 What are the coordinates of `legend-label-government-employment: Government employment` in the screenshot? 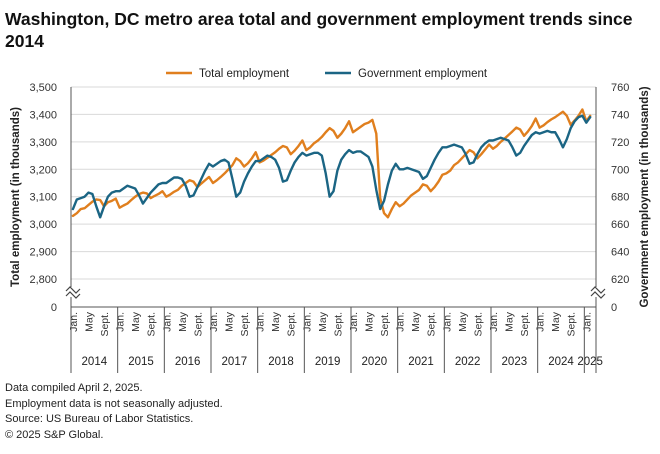 It's located at (423, 74).